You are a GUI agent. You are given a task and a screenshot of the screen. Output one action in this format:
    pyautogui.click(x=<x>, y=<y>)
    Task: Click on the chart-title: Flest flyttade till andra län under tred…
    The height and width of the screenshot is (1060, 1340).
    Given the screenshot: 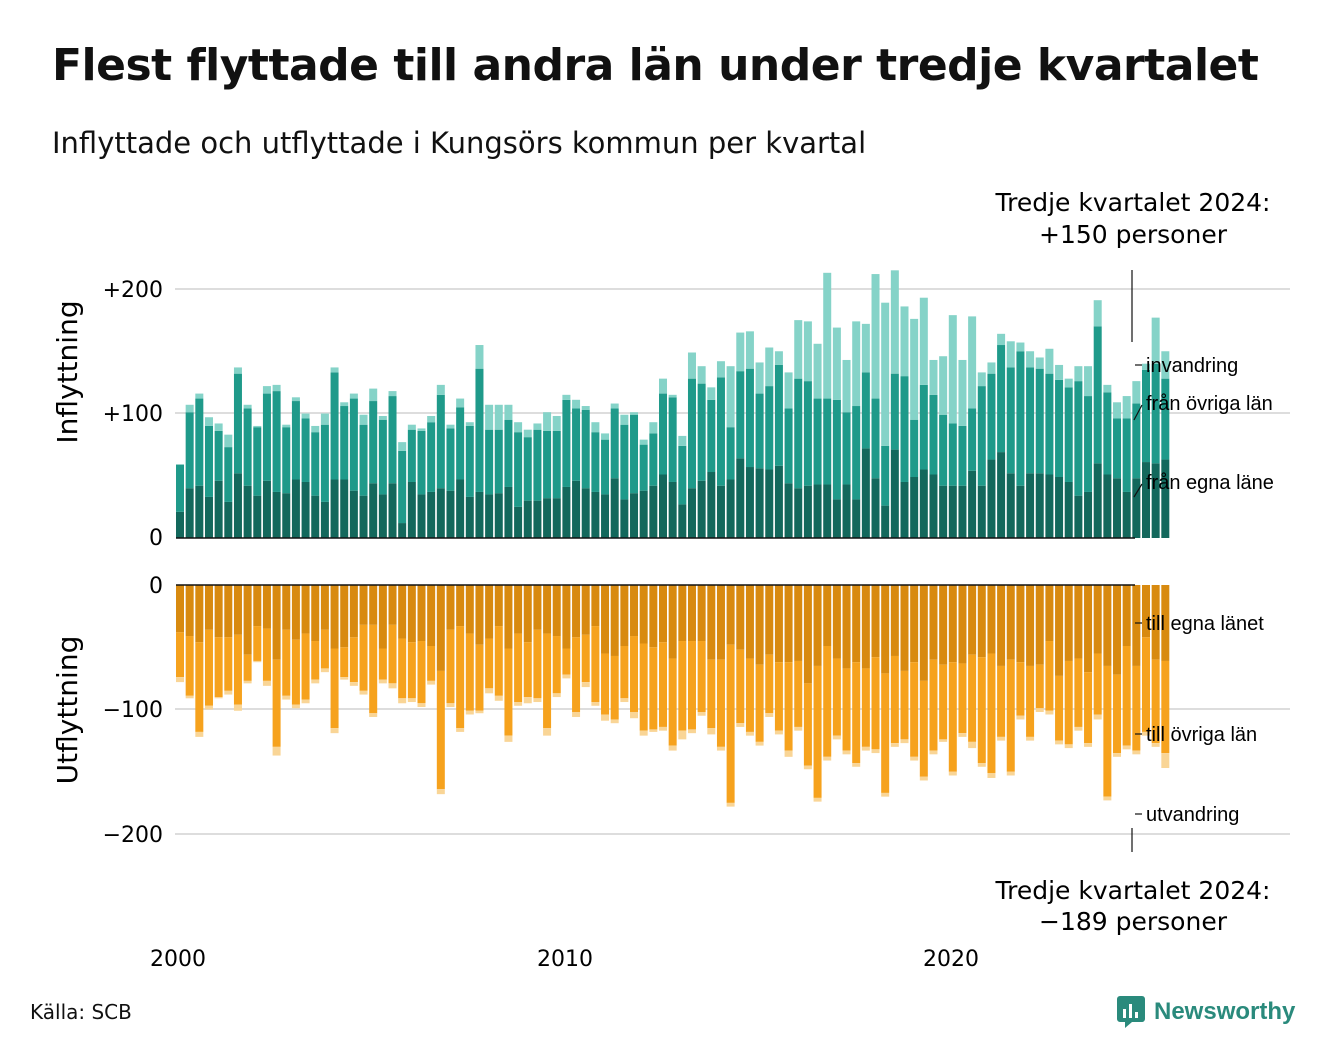 What is the action you would take?
    pyautogui.click(x=655, y=65)
    